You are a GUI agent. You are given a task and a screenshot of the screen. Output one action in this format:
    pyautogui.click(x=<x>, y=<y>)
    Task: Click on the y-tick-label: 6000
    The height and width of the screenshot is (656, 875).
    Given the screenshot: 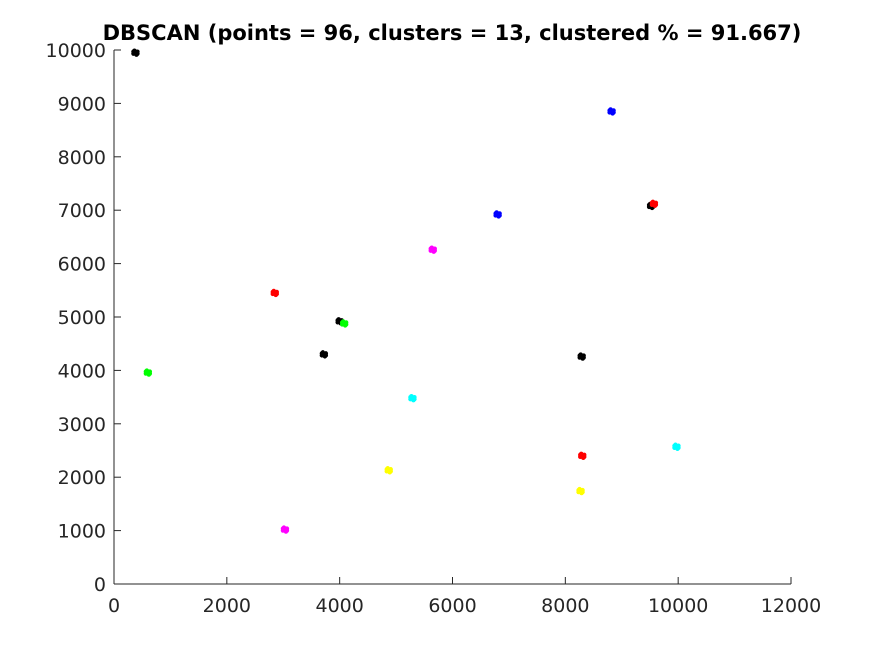 What is the action you would take?
    pyautogui.click(x=82, y=265)
    